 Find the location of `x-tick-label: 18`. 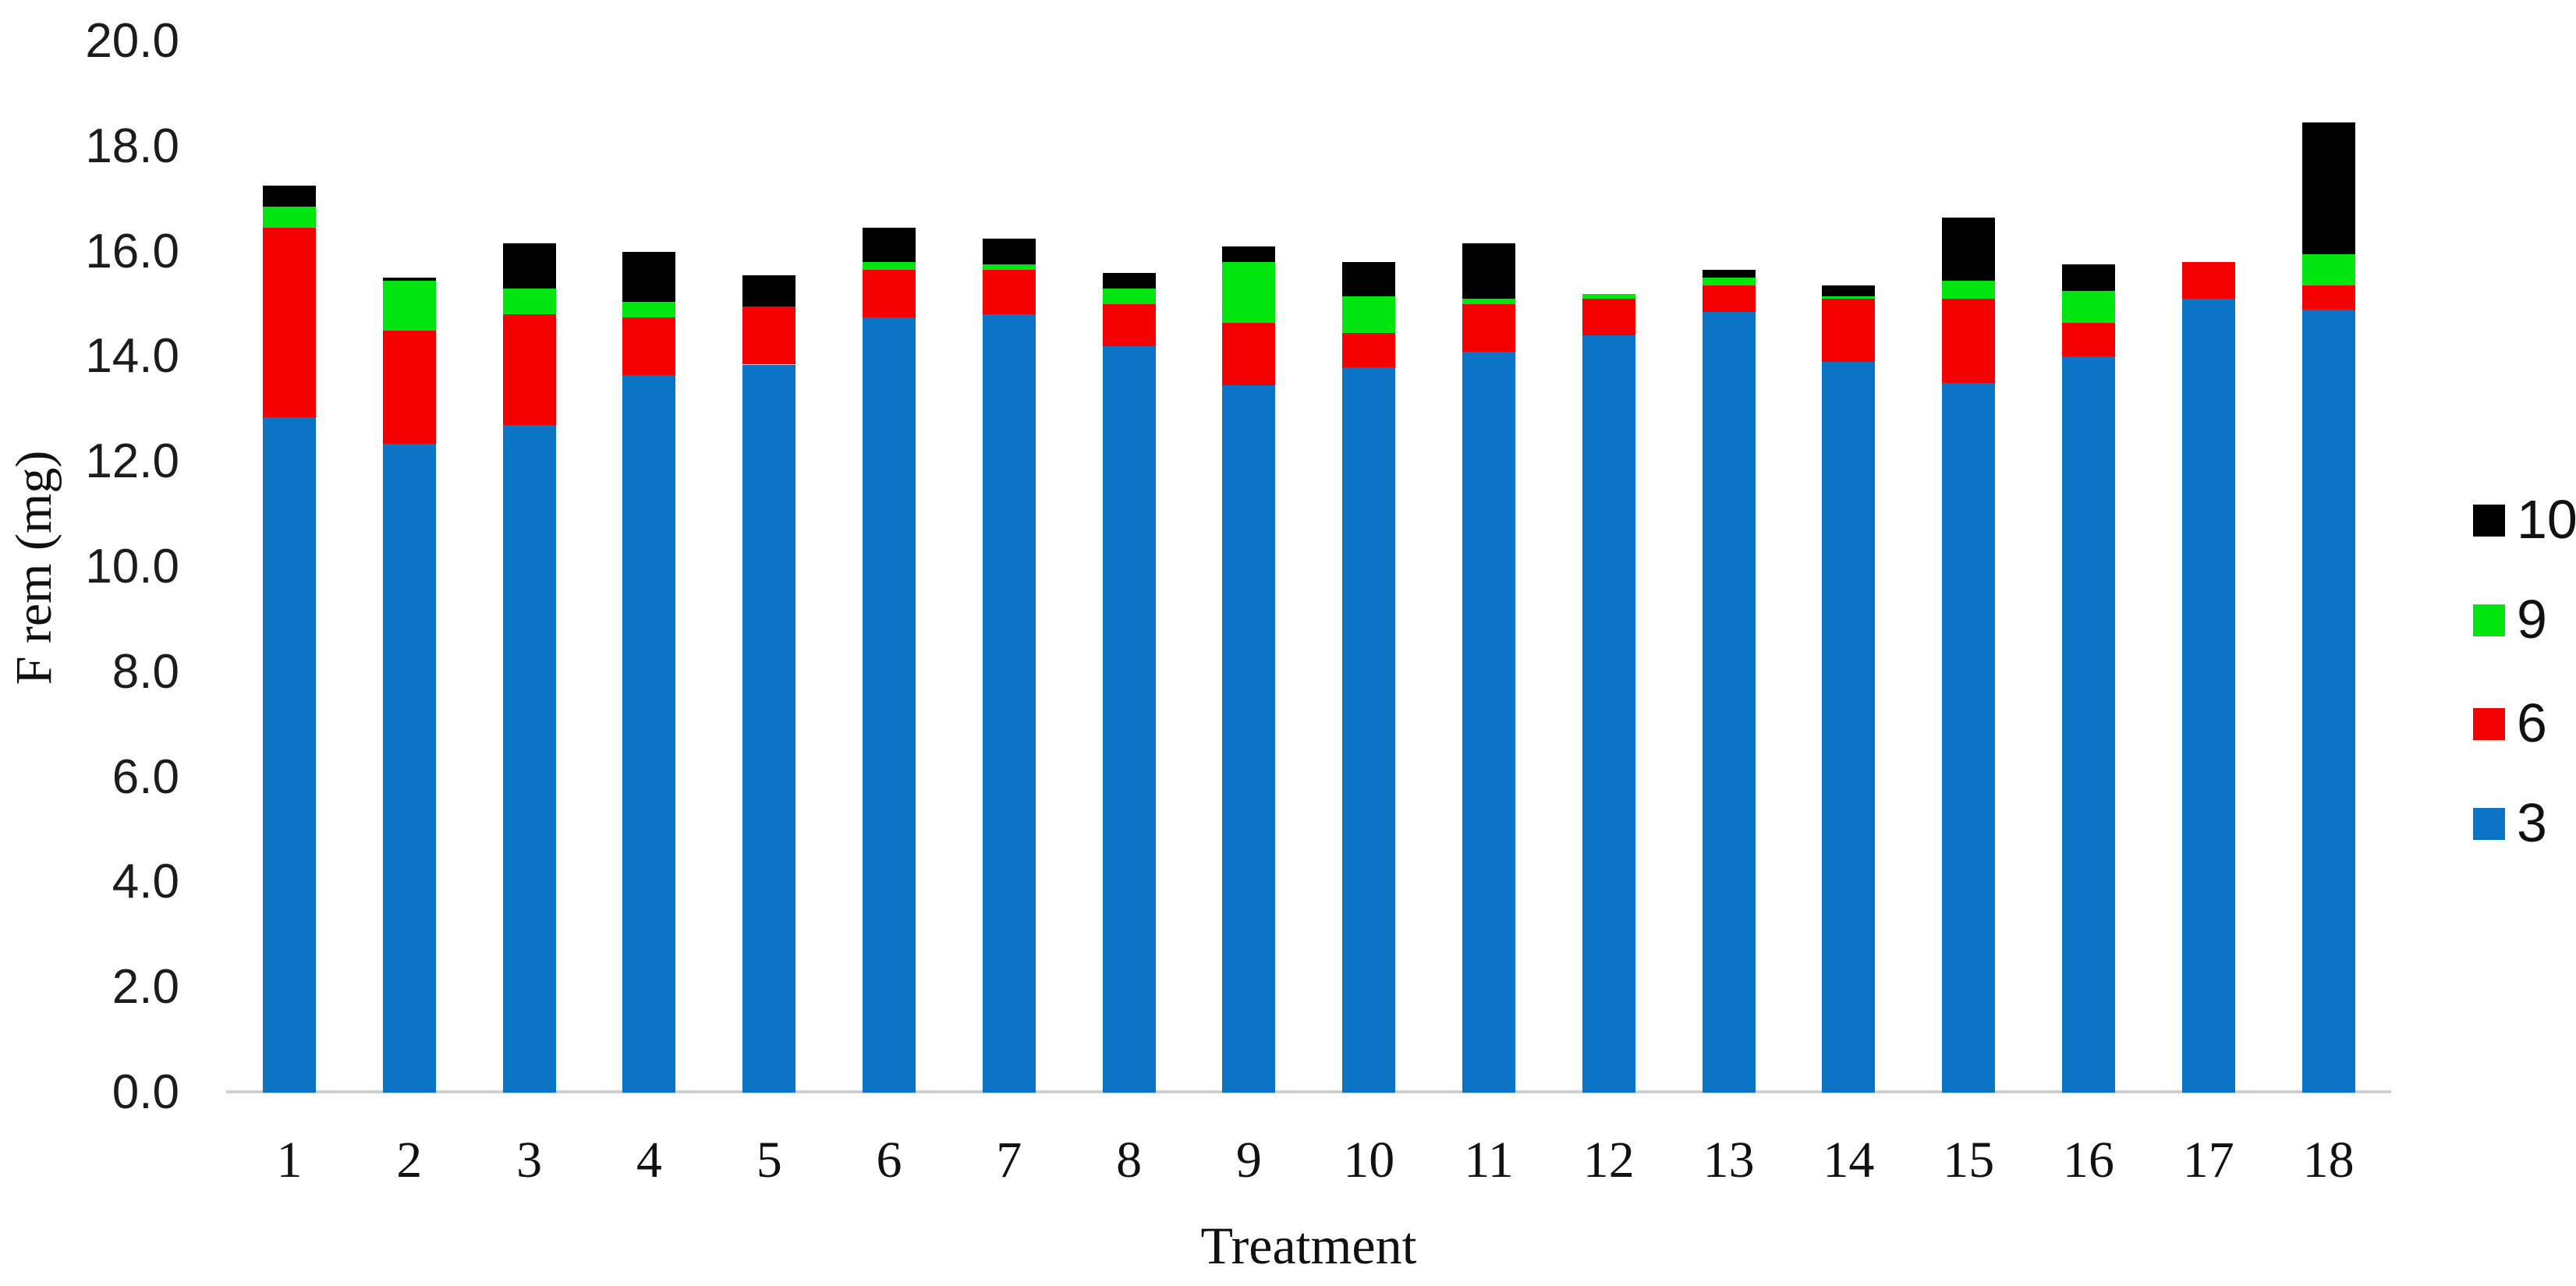

x-tick-label: 18 is located at coordinates (2328, 1160).